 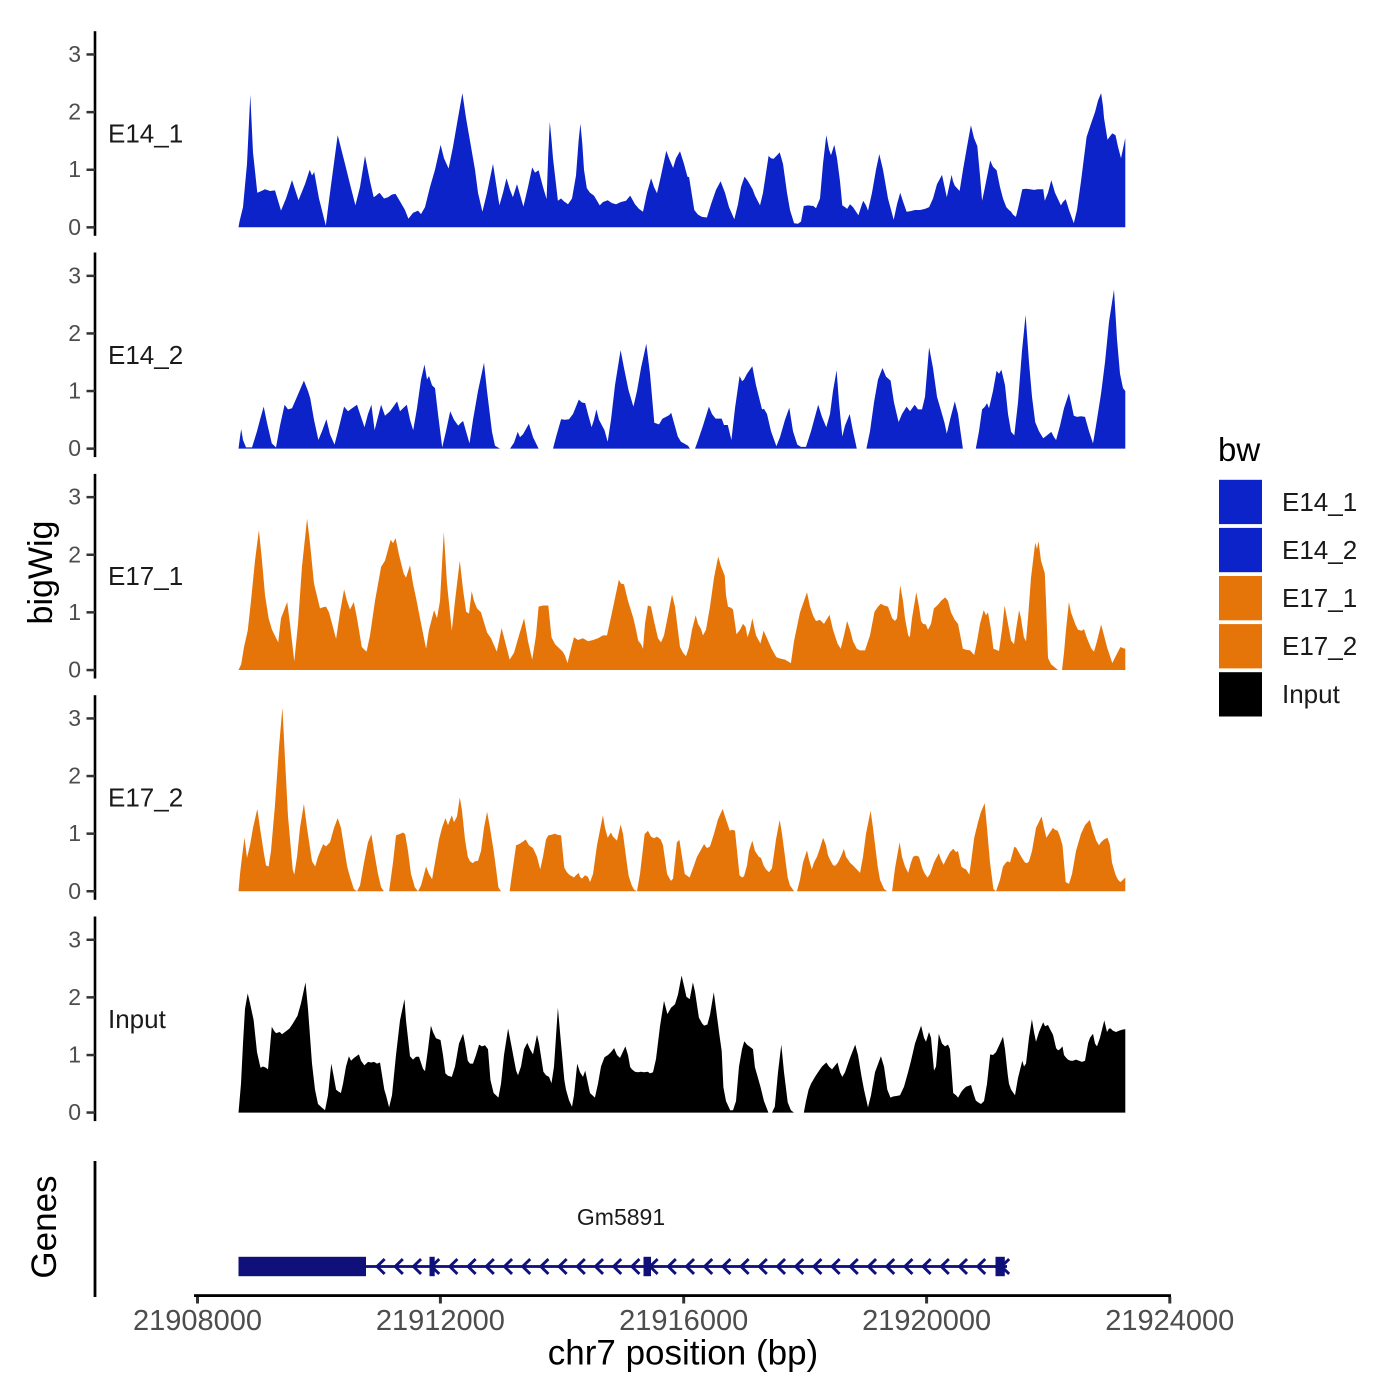 What do you see at coordinates (621, 1217) in the screenshot?
I see `svg-text: Gm5891` at bounding box center [621, 1217].